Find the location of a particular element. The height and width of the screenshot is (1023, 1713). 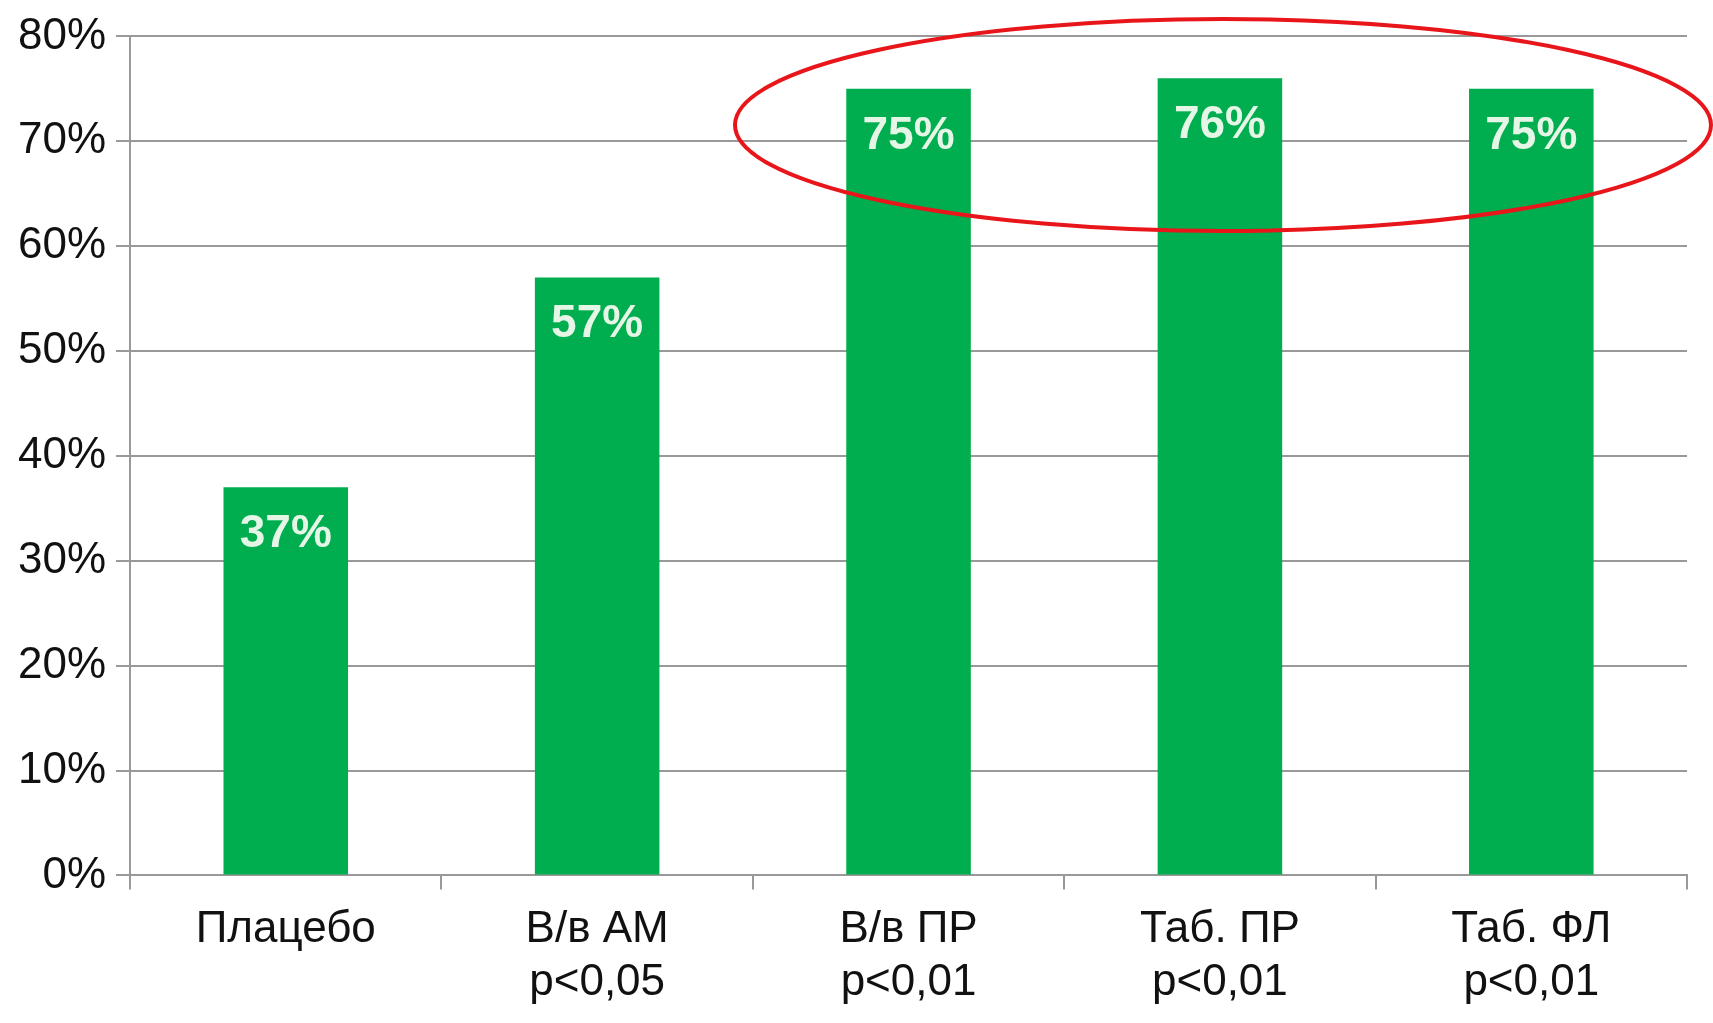

x-tick-label: Плацебо is located at coordinates (285, 926).